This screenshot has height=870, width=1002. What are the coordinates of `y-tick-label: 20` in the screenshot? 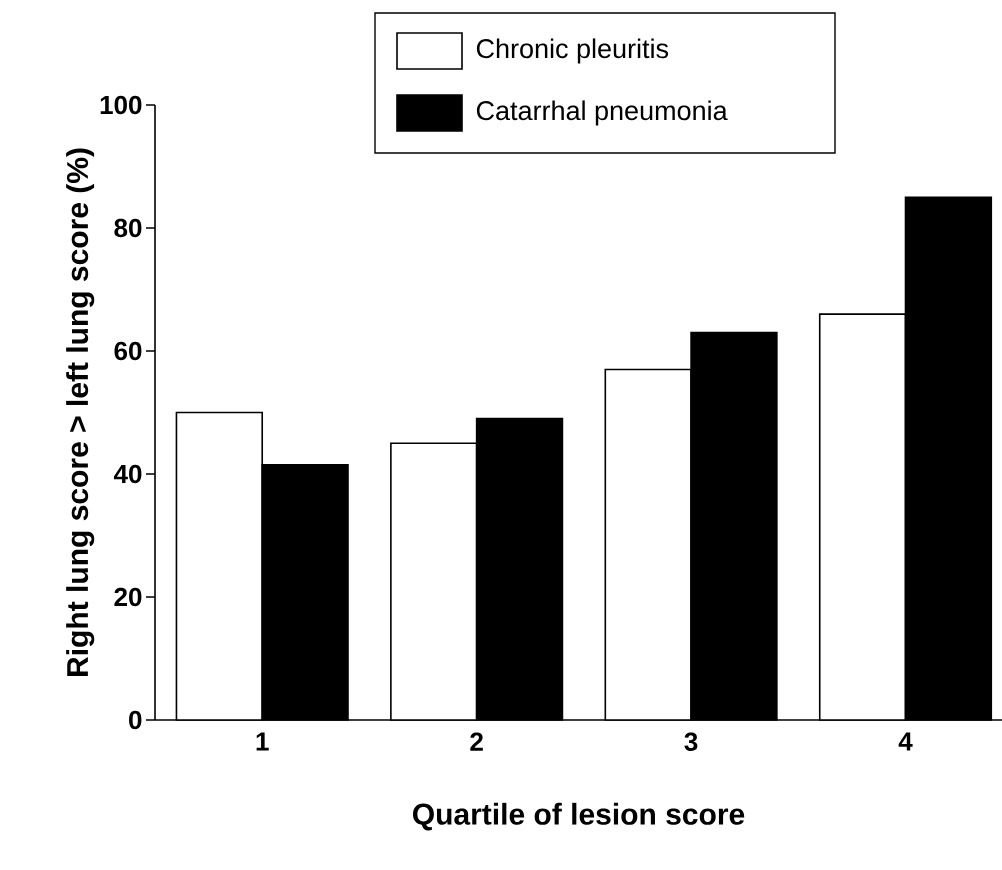 It's located at (128, 597).